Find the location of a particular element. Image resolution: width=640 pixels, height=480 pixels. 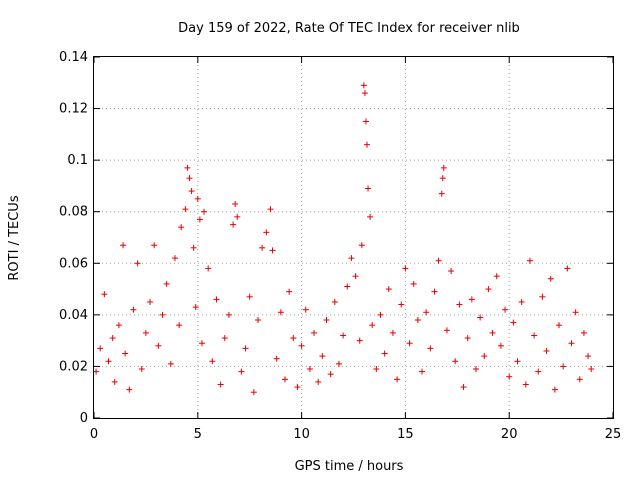

y-tick-label: 0.02 is located at coordinates (73, 366).